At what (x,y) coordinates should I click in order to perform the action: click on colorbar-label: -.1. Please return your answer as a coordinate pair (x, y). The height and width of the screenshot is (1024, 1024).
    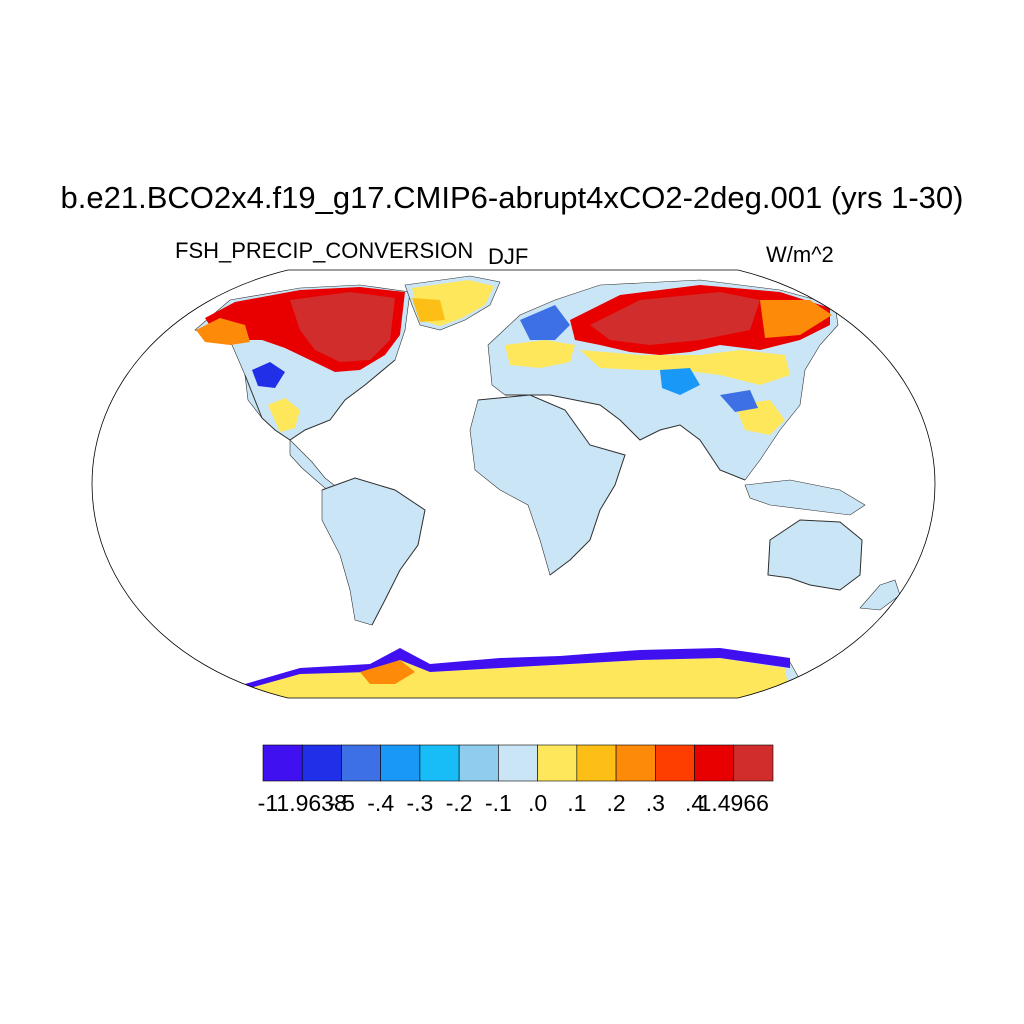
    Looking at the image, I should click on (498, 803).